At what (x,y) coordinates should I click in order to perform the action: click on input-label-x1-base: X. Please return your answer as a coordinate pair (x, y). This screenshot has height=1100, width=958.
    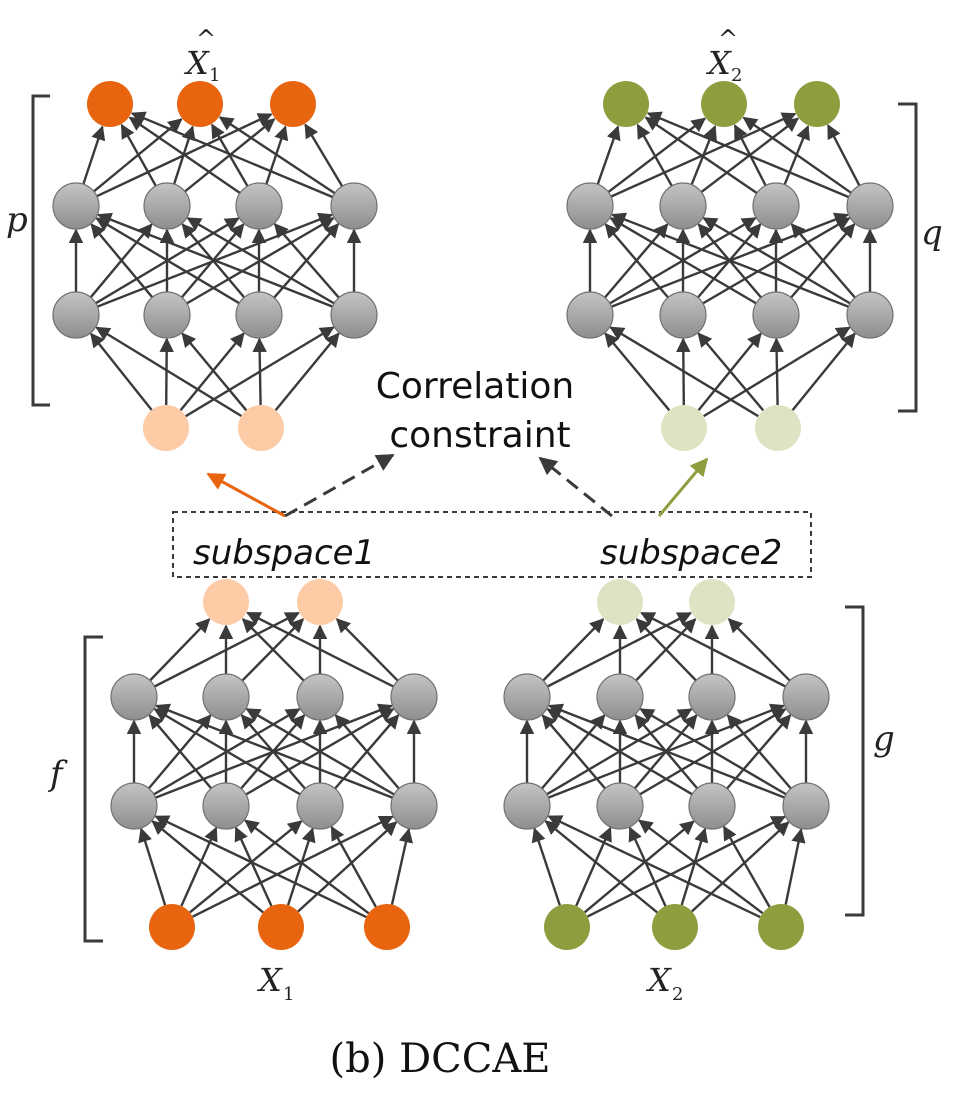
    Looking at the image, I should click on (269, 980).